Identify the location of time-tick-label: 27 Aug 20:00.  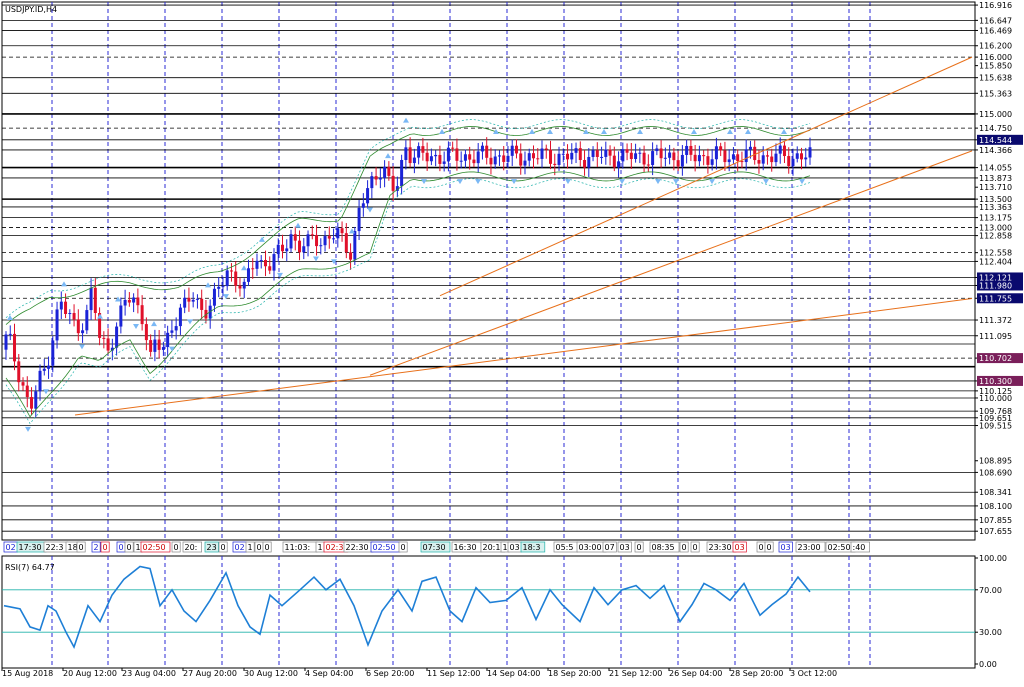
(210, 673).